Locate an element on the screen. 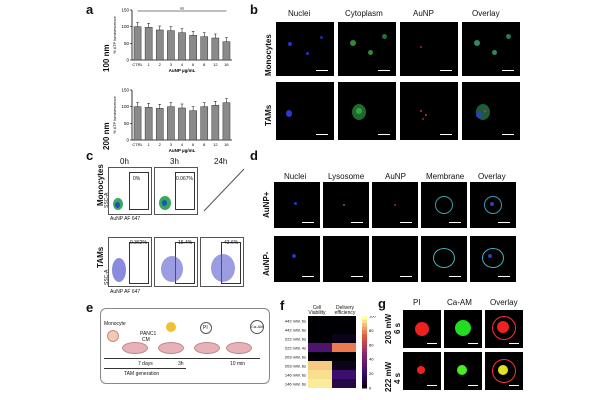 Image resolution: width=600 pixels, height=400 pixels. panel-e-panc-label: PANC1 is located at coordinates (148, 334).